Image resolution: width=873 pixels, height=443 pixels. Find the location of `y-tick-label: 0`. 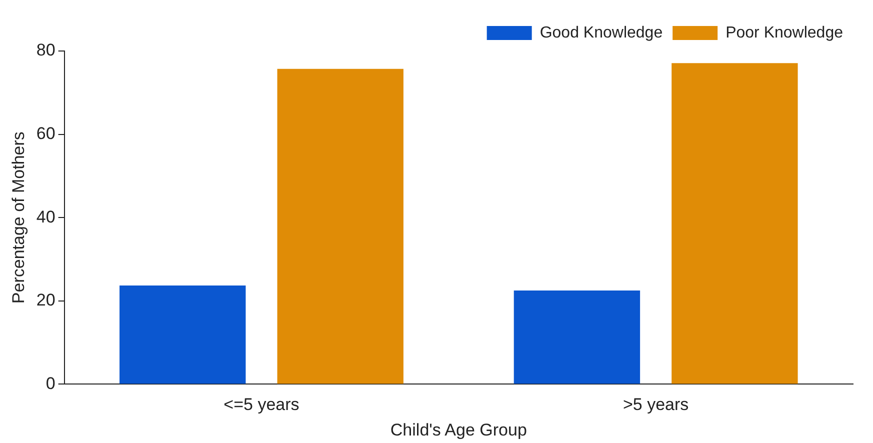

y-tick-label: 0 is located at coordinates (51, 383).